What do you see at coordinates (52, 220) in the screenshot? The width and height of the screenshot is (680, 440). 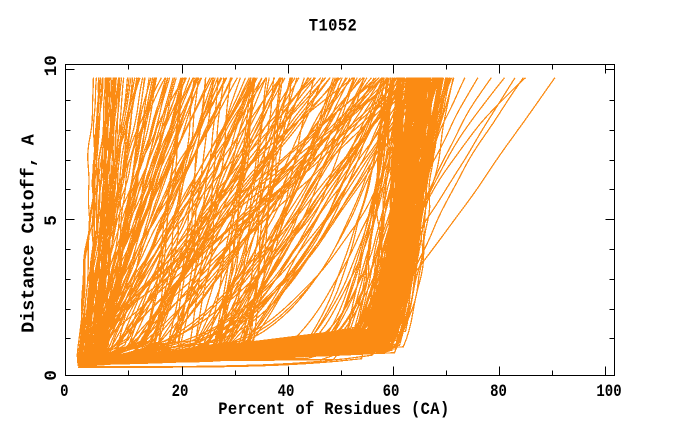 I see `svg-text: 5` at bounding box center [52, 220].